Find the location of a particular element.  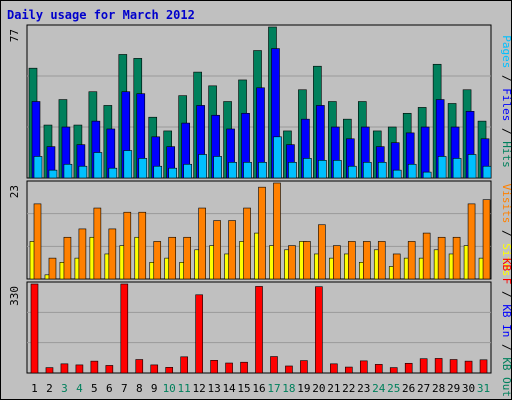

day-label: 15 is located at coordinates (243, 388).